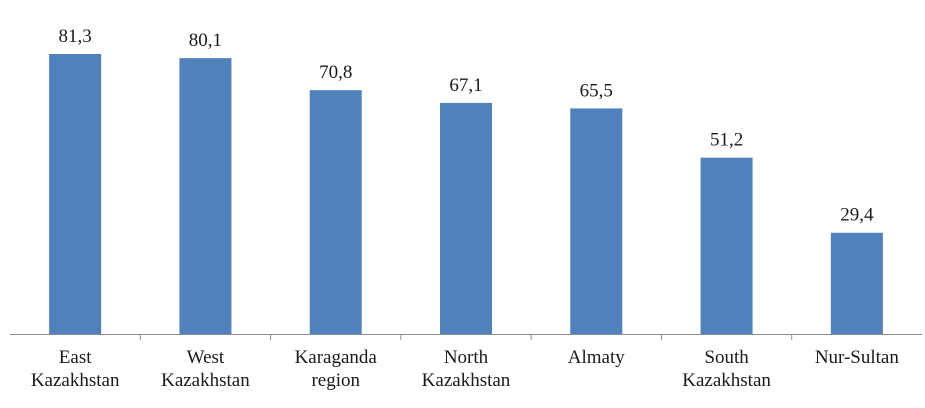 This screenshot has height=408, width=925. I want to click on bar-value-label: 67,1, so click(465, 85).